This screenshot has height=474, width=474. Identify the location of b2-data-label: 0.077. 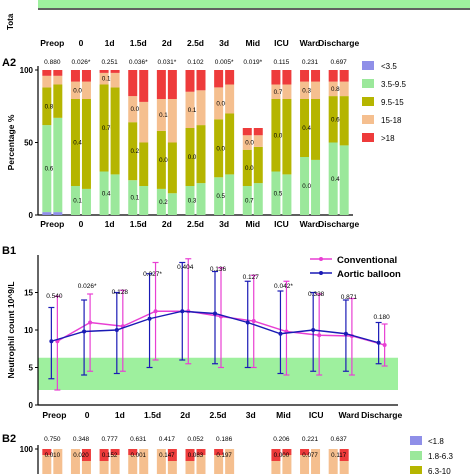
(310, 455).